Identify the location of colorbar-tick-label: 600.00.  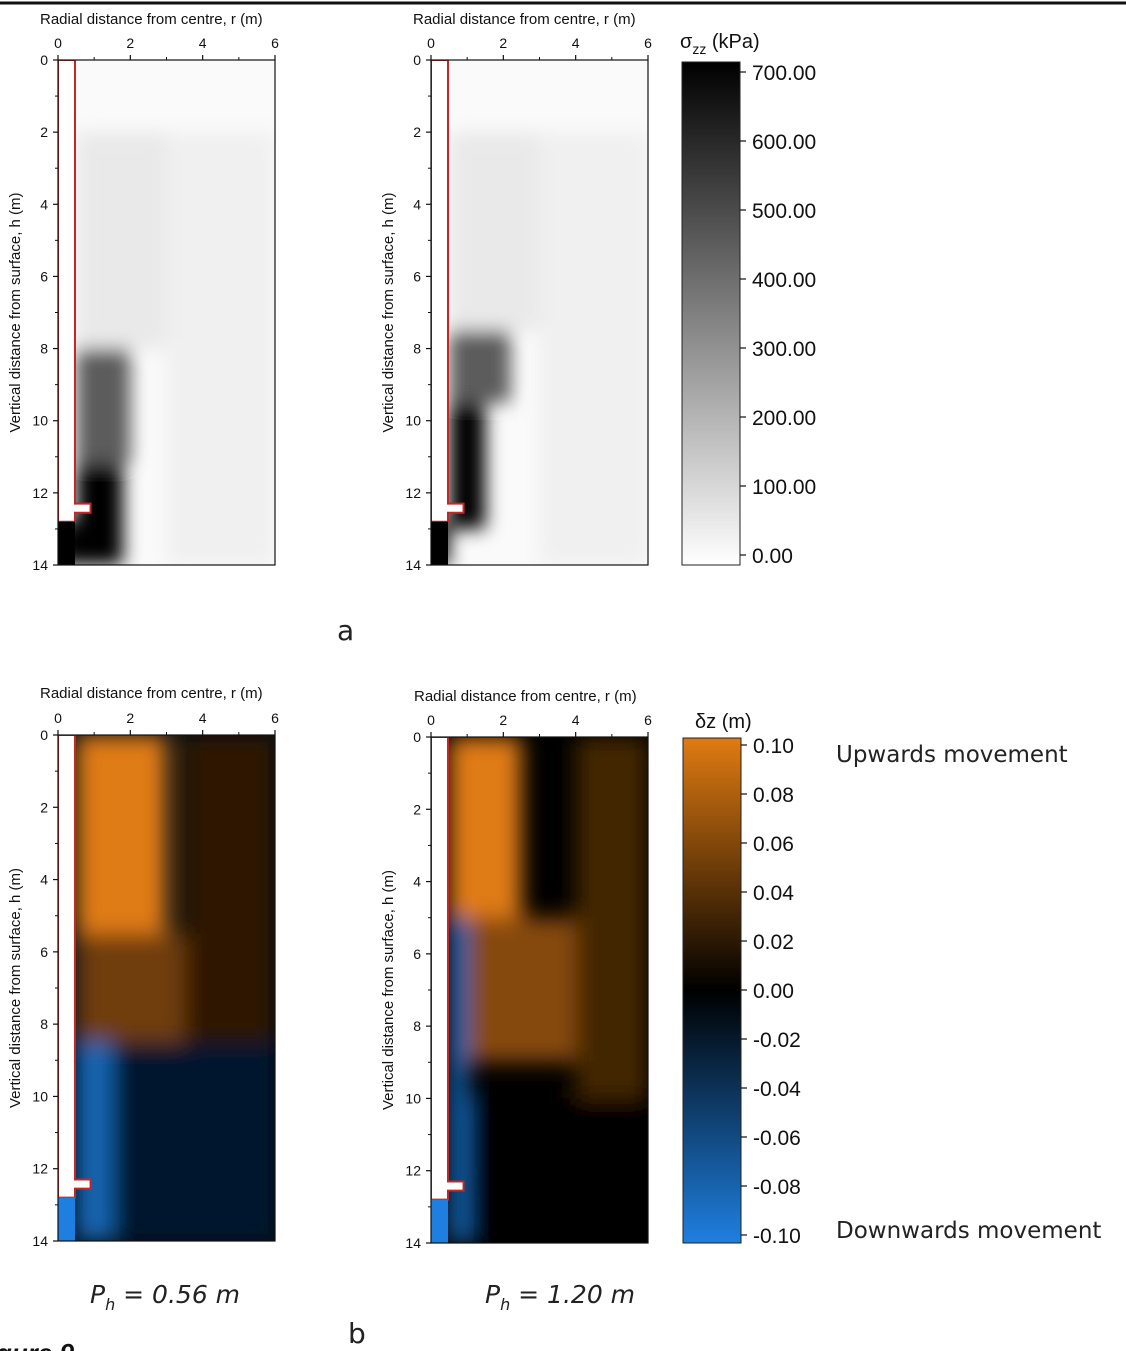
(784, 142).